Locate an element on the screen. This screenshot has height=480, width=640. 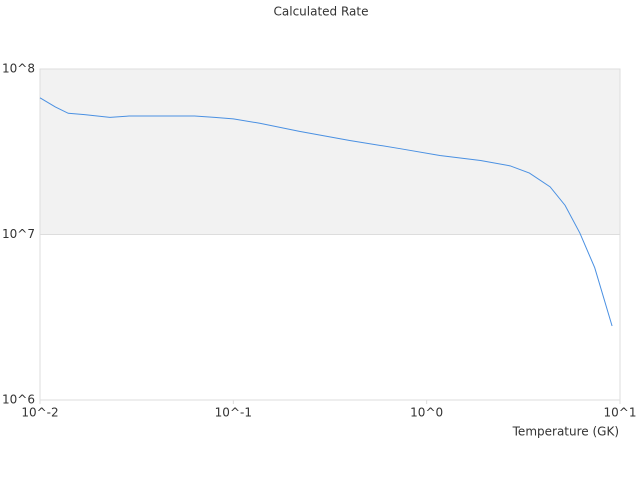
x-tick-label: 10^-1 is located at coordinates (233, 413).